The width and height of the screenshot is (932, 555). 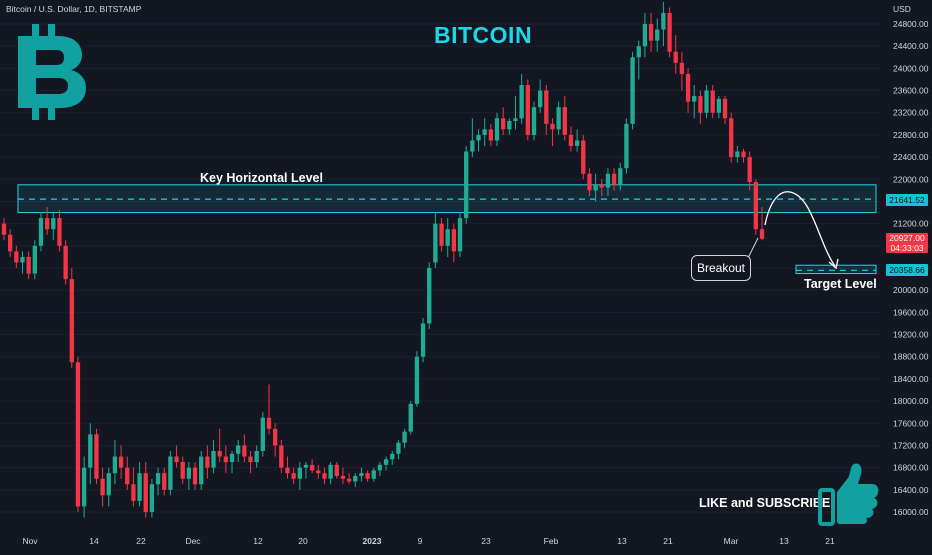 I want to click on y-tick-label: 24400.00, so click(x=911, y=46).